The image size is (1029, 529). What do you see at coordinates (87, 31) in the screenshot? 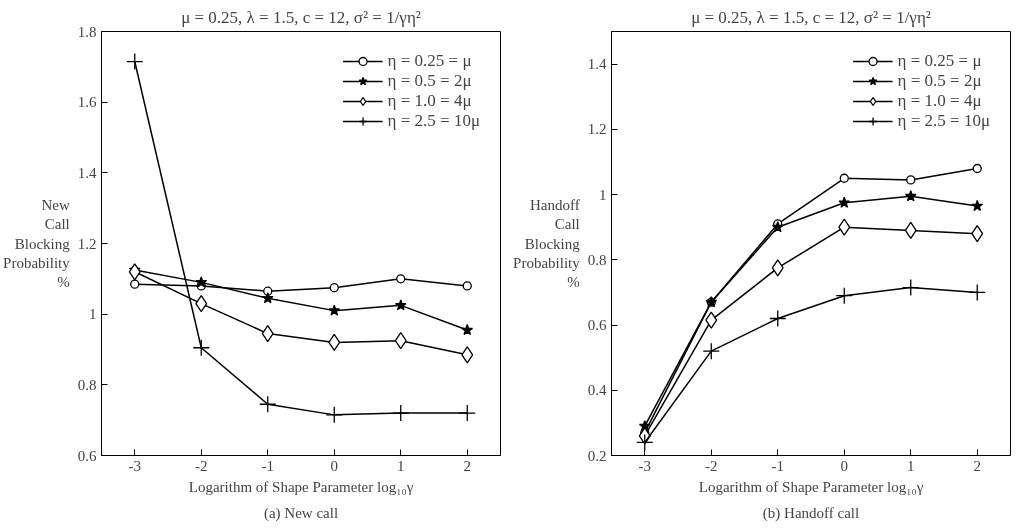
I see `y-tick-label: 1.8` at bounding box center [87, 31].